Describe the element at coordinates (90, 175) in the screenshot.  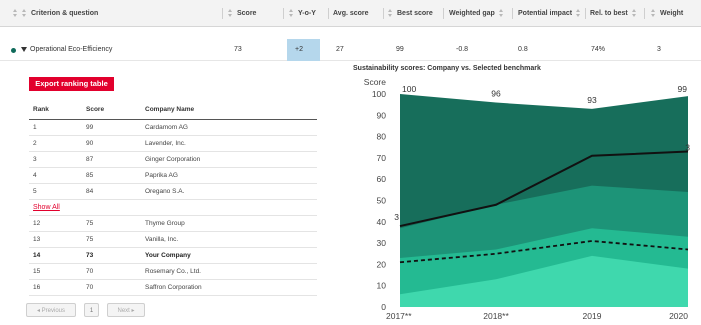
I see `score-cell: 85` at that location.